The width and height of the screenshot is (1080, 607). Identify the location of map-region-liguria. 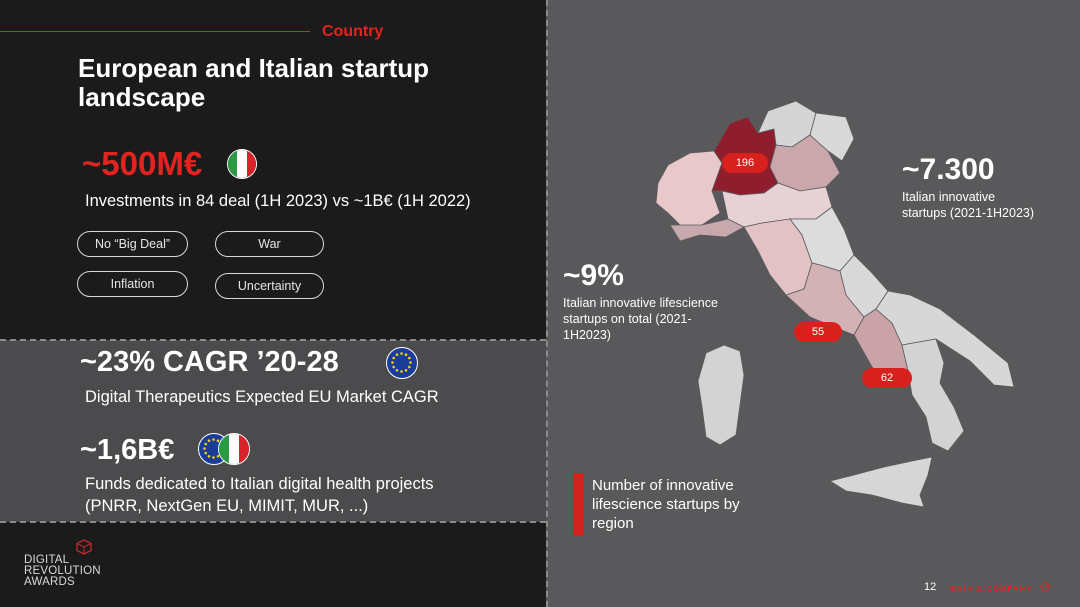
(707, 230).